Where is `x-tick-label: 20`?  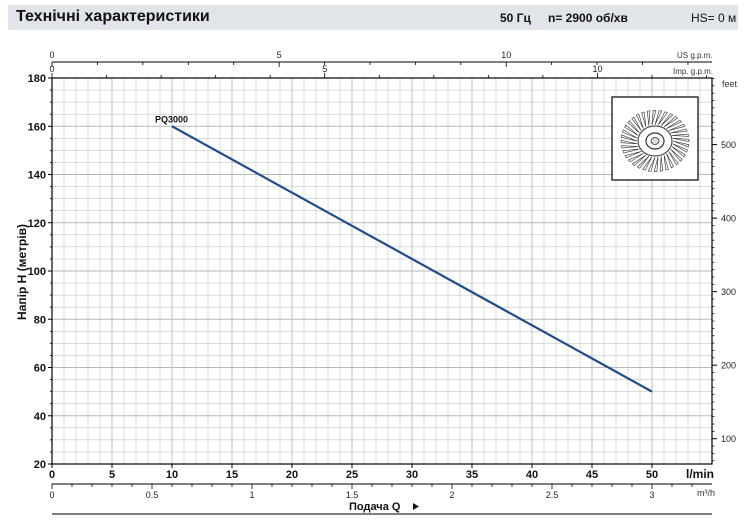
x-tick-label: 20 is located at coordinates (292, 475).